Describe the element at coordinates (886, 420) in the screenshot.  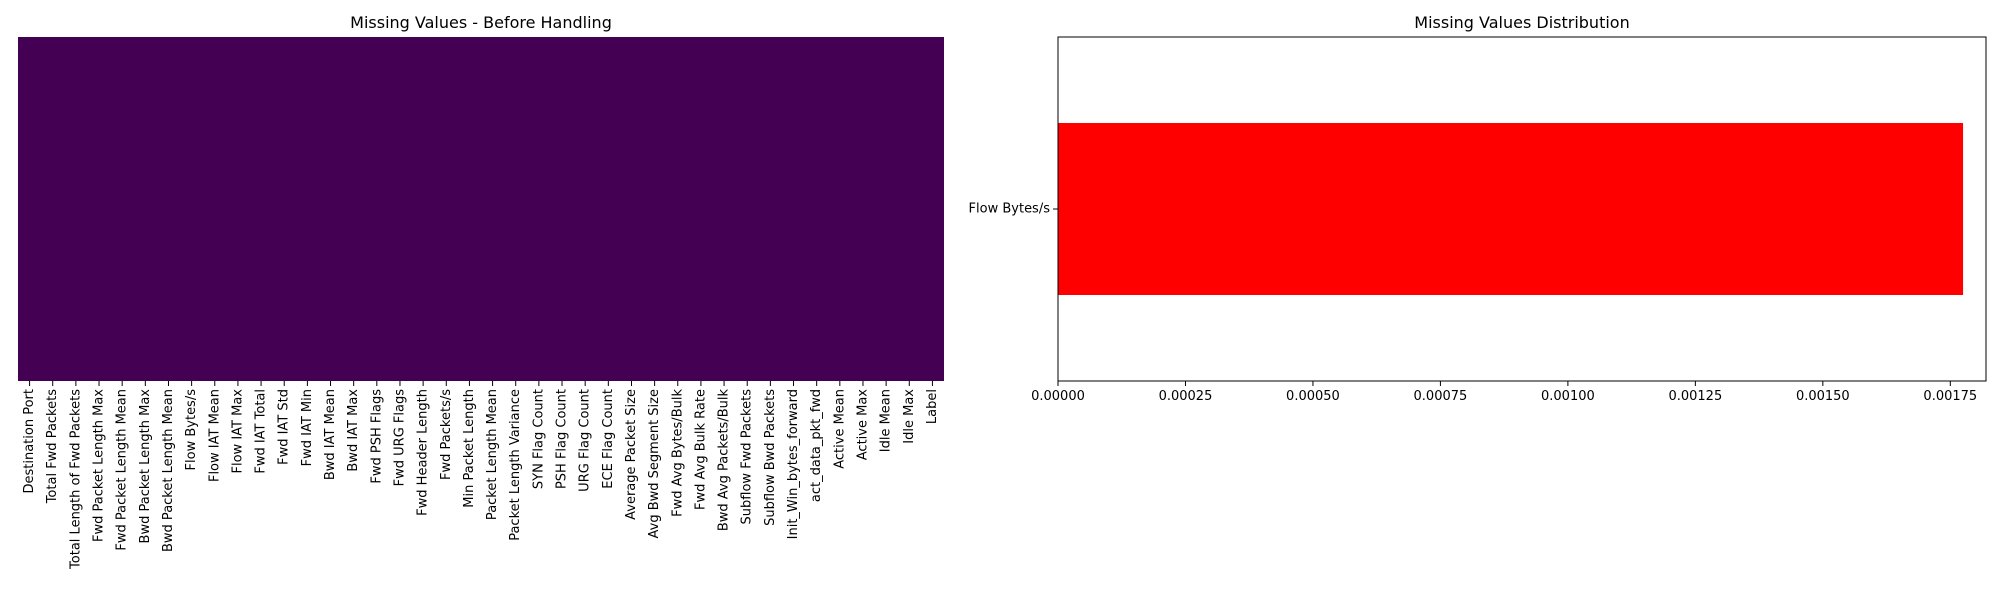
I see `heatmap-x-tick-label: Idle Mean` at that location.